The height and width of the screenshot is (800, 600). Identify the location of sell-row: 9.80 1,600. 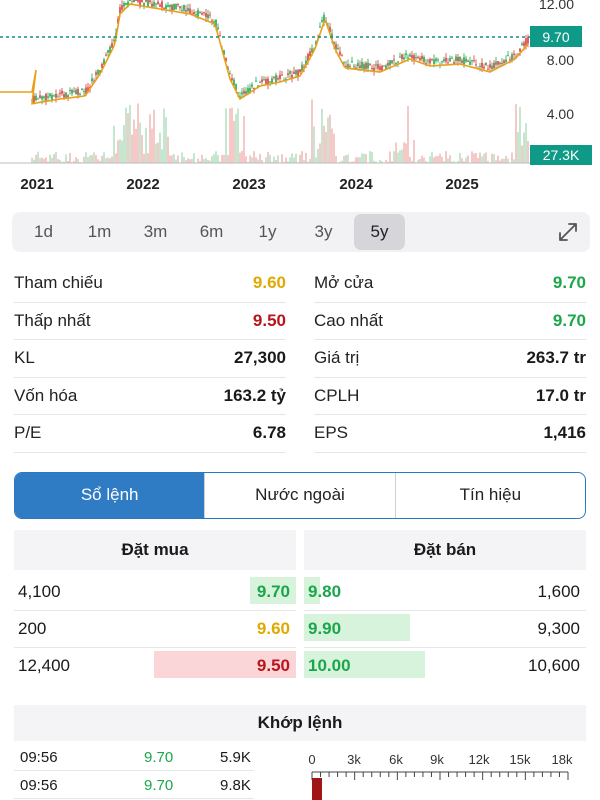
(445, 592).